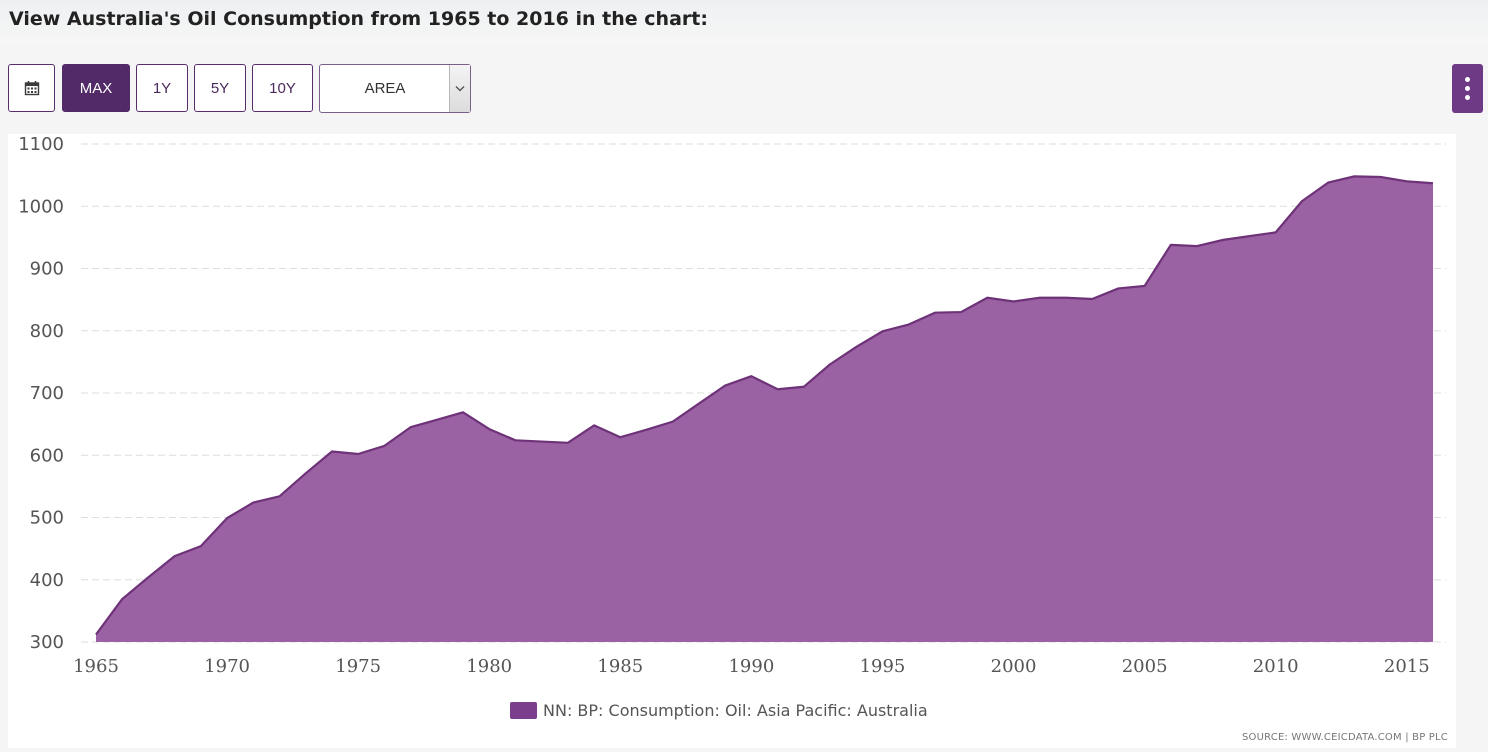 The image size is (1488, 752). What do you see at coordinates (437, 420) in the screenshot?
I see `data-point: 1978: 657` at bounding box center [437, 420].